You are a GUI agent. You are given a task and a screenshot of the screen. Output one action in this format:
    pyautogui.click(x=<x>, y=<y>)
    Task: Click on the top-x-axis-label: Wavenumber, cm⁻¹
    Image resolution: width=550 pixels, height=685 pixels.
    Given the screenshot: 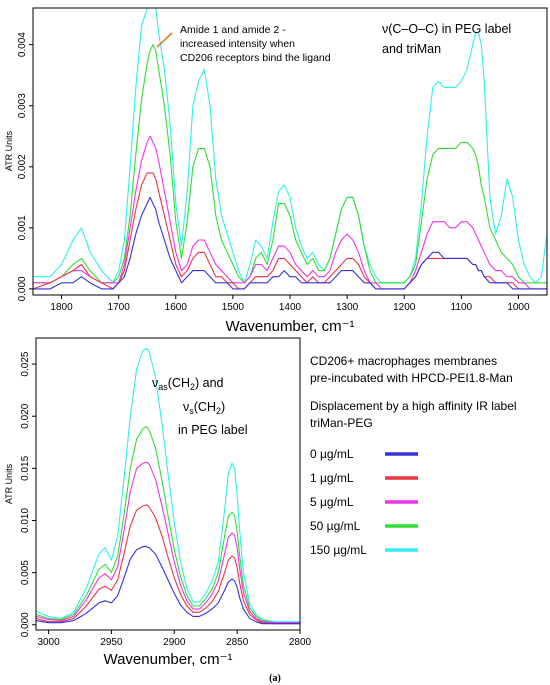 What is the action you would take?
    pyautogui.click(x=289, y=326)
    